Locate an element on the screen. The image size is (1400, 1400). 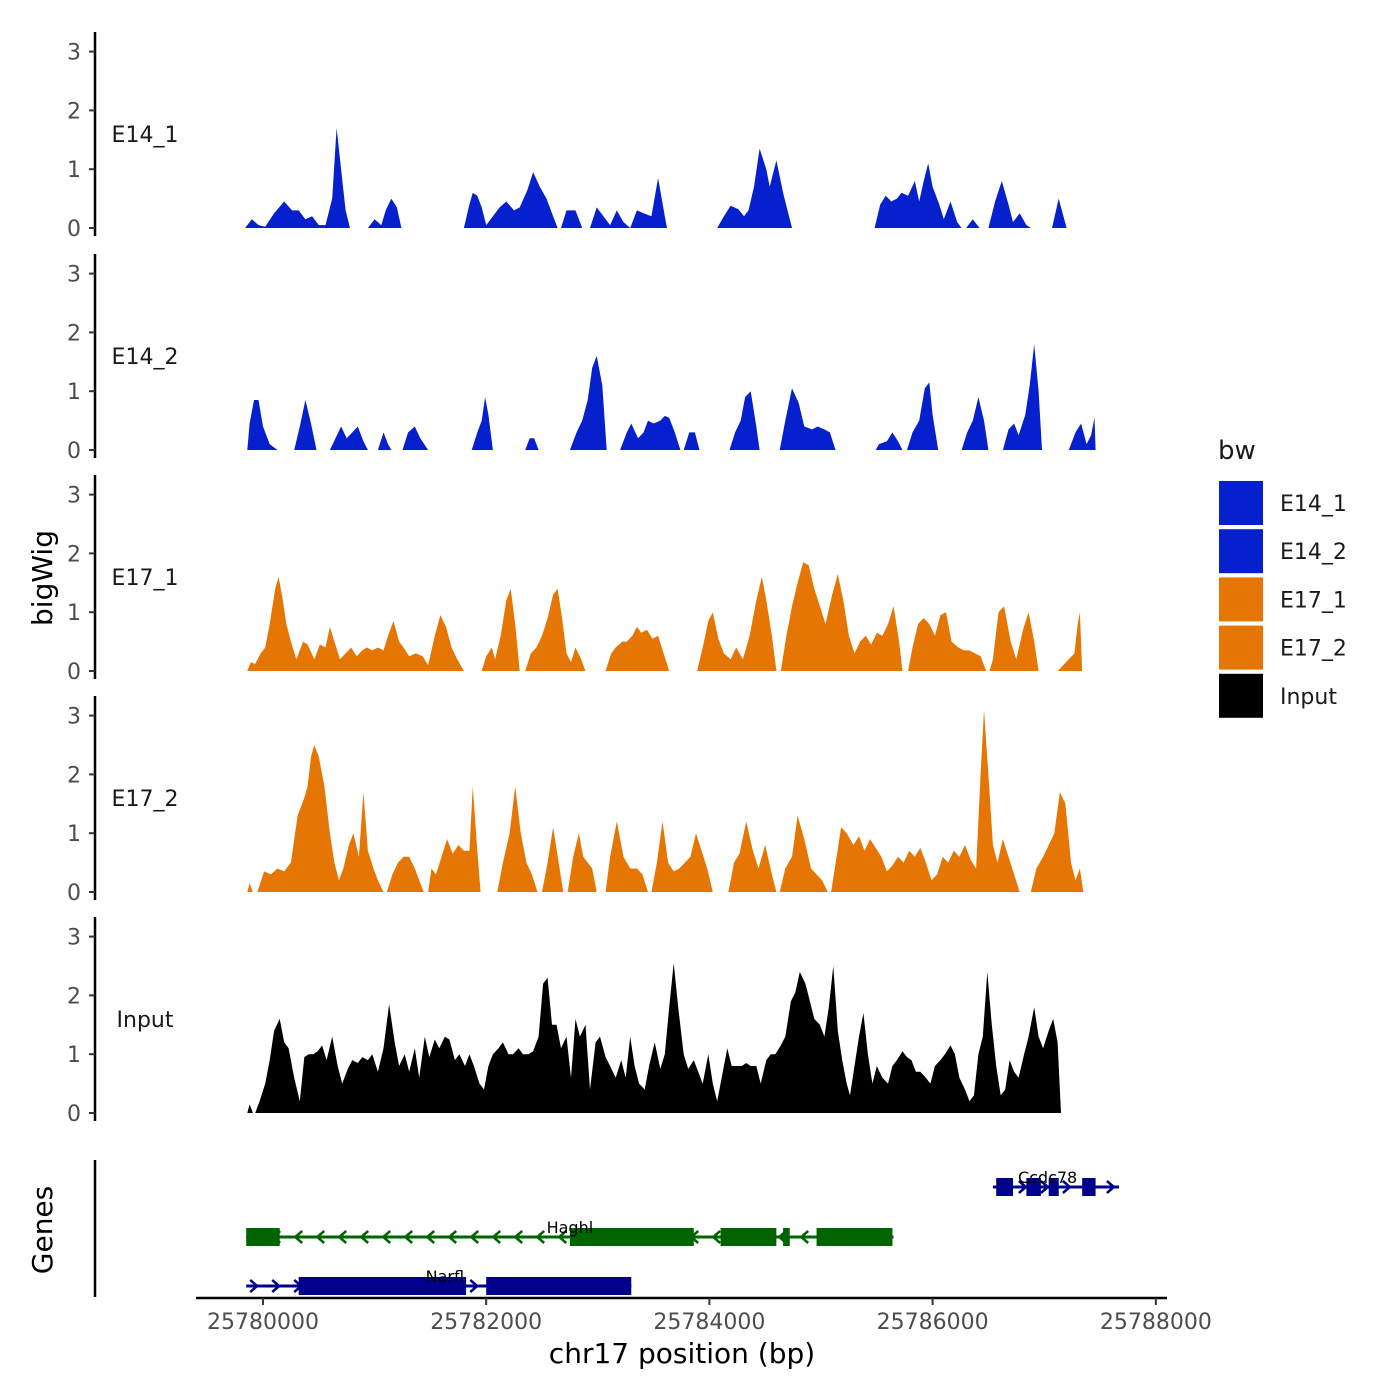
gene-label: Ccdc78 is located at coordinates (1047, 1177).